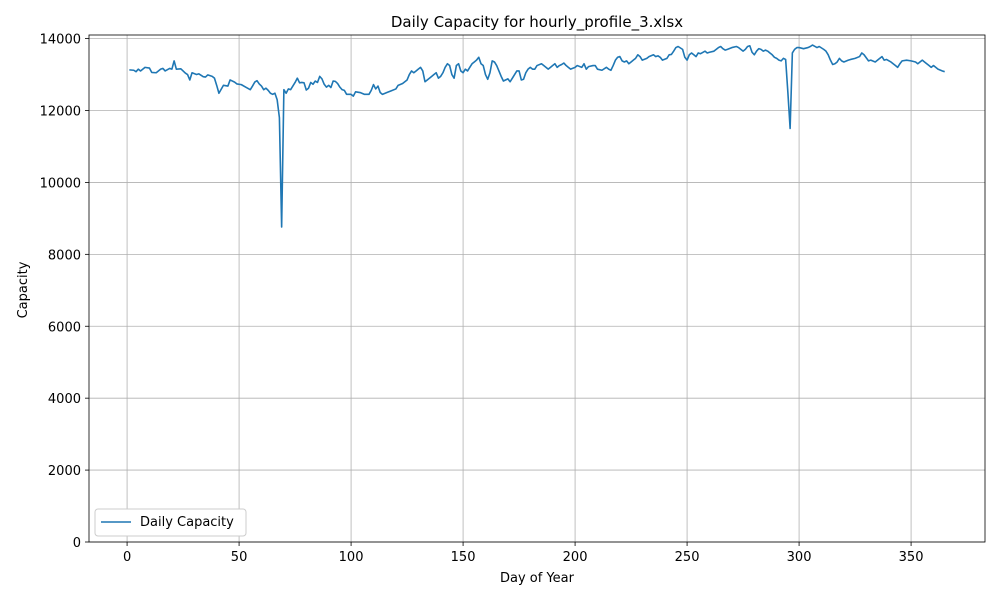  What do you see at coordinates (537, 578) in the screenshot?
I see `x-axis-label: Day of Year` at bounding box center [537, 578].